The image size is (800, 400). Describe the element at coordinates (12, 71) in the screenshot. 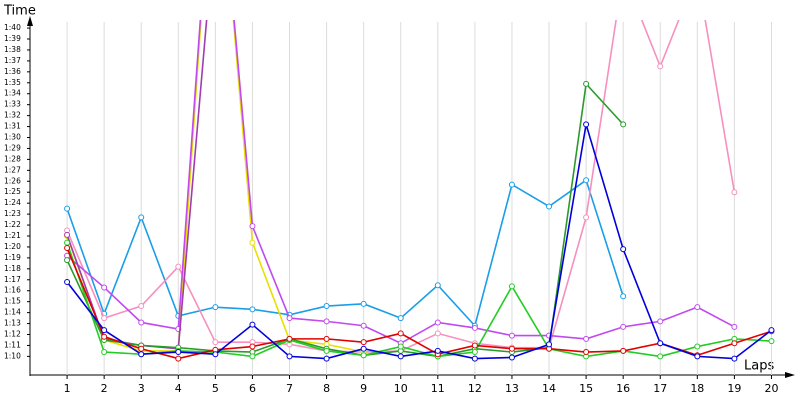

I see `y-tick-label: 1:36` at that location.